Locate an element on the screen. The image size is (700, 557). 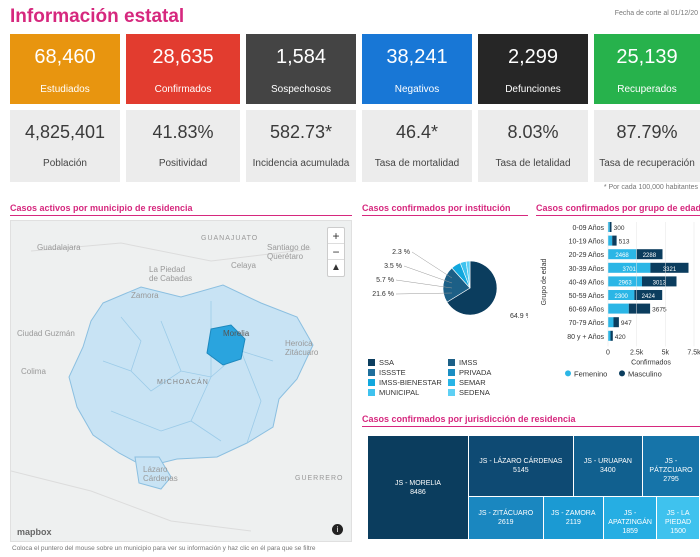
treemap-cell: JS - PÁTZCUARO 2795 is located at coordinates (671, 466).